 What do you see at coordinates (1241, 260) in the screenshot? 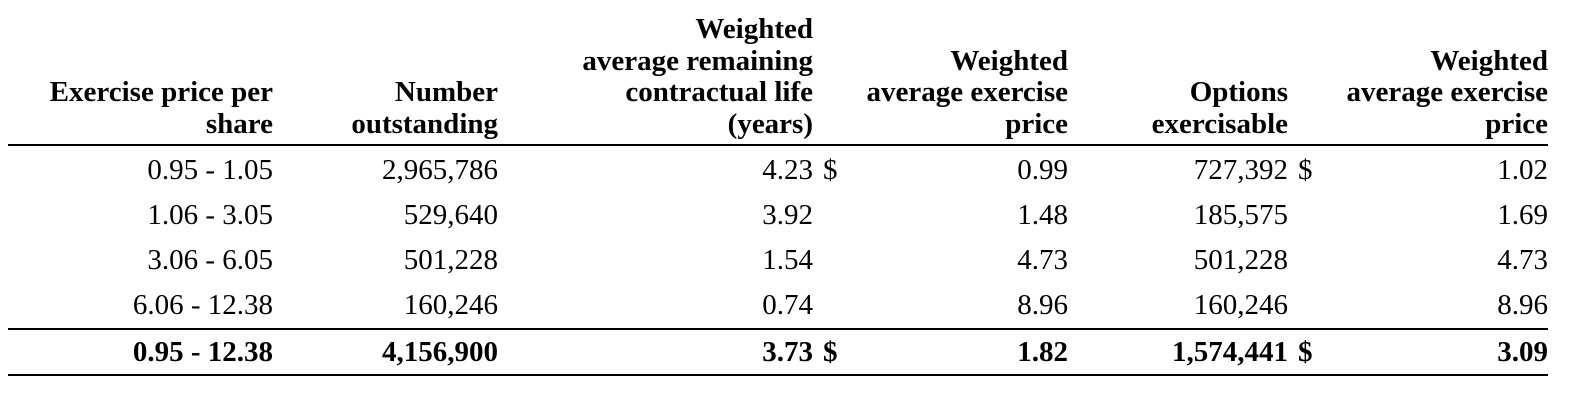
I see `cell-exercisable: 501,228` at bounding box center [1241, 260].